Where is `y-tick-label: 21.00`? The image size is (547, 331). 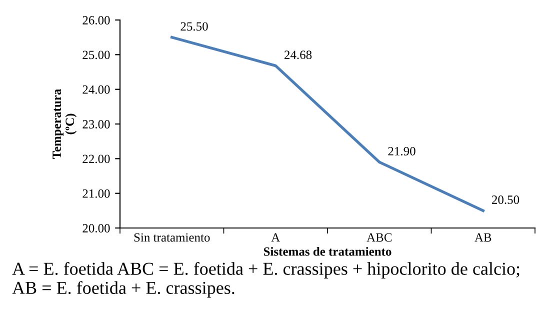
y-tick-label: 21.00 is located at coordinates (96, 193).